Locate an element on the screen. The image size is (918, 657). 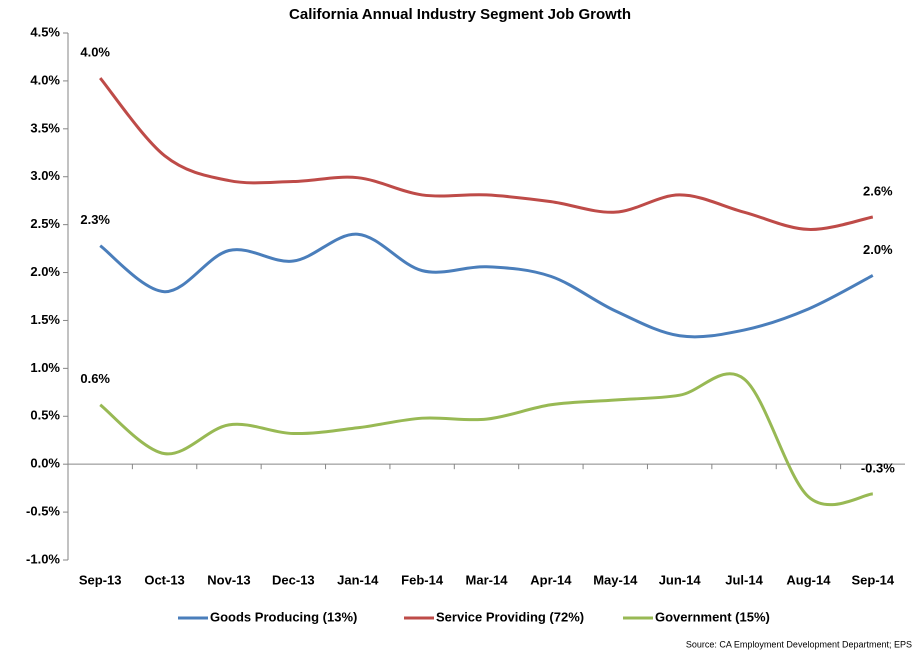
y-tick-label: 1.5% is located at coordinates (45, 319).